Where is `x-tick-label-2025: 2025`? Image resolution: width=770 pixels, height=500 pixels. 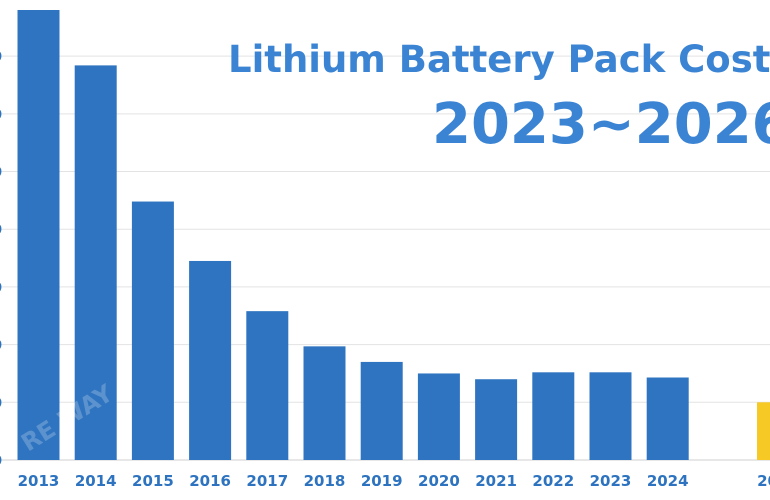 x-tick-label-2025: 2025 is located at coordinates (763, 481).